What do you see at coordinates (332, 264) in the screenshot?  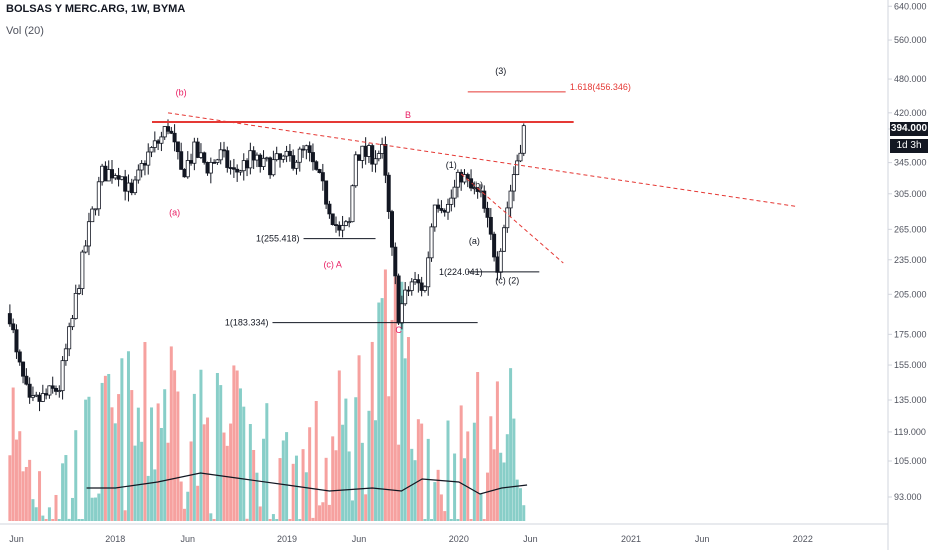 I see `wave-label: (c) A` at bounding box center [332, 264].